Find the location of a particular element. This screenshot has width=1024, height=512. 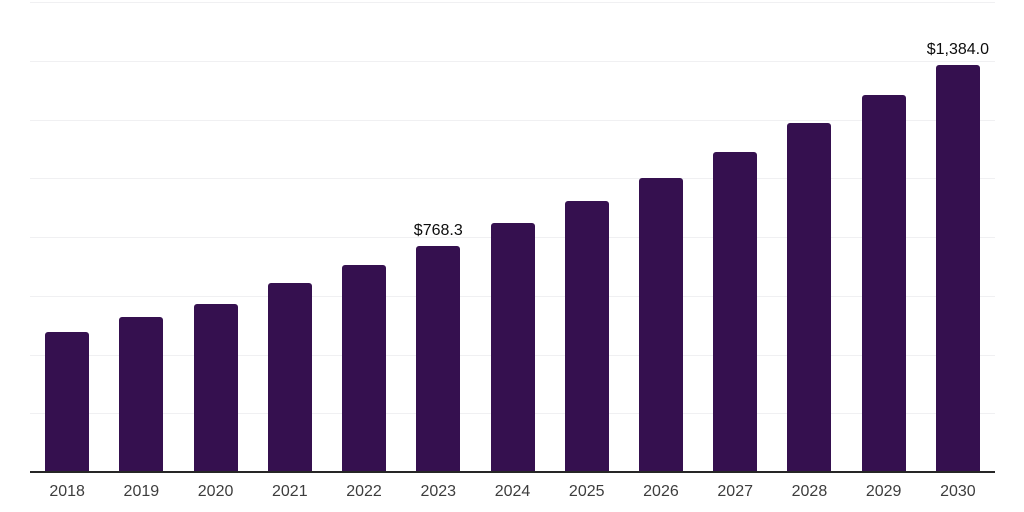

x-tick-2030: 2030 is located at coordinates (958, 491).